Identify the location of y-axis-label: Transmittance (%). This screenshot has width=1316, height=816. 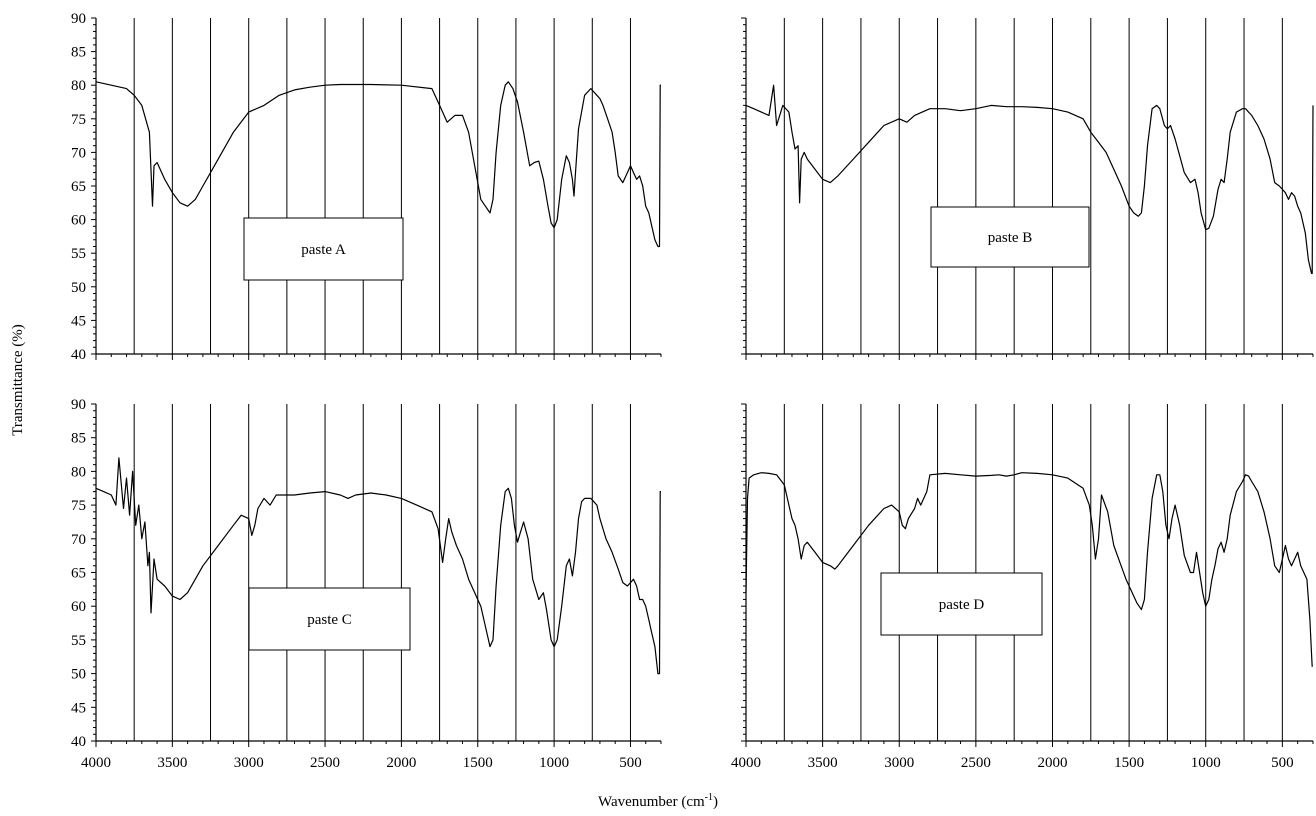
(18, 380).